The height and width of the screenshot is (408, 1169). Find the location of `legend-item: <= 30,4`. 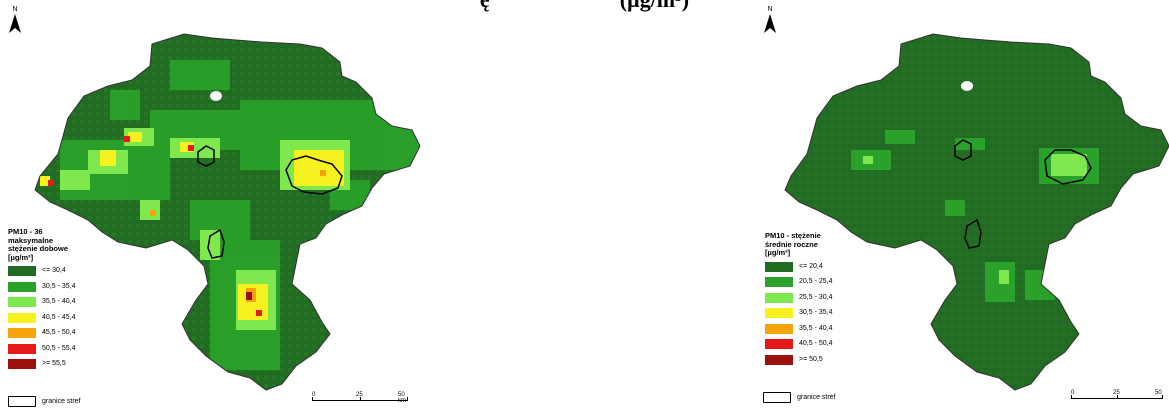

legend-item: <= 30,4 is located at coordinates (43, 271).